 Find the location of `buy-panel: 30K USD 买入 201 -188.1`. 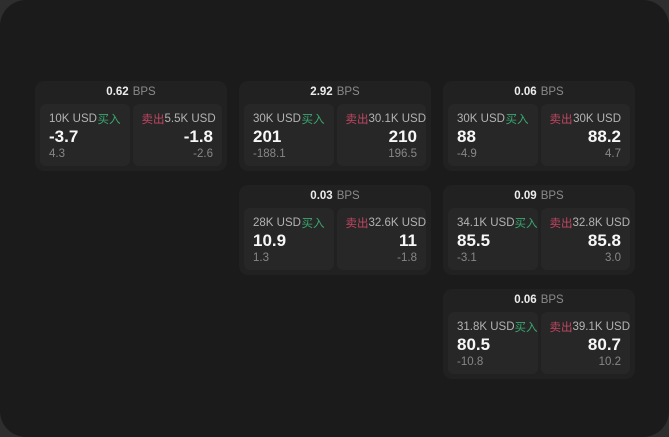

buy-panel: 30K USD 买入 201 -188.1 is located at coordinates (289, 135).